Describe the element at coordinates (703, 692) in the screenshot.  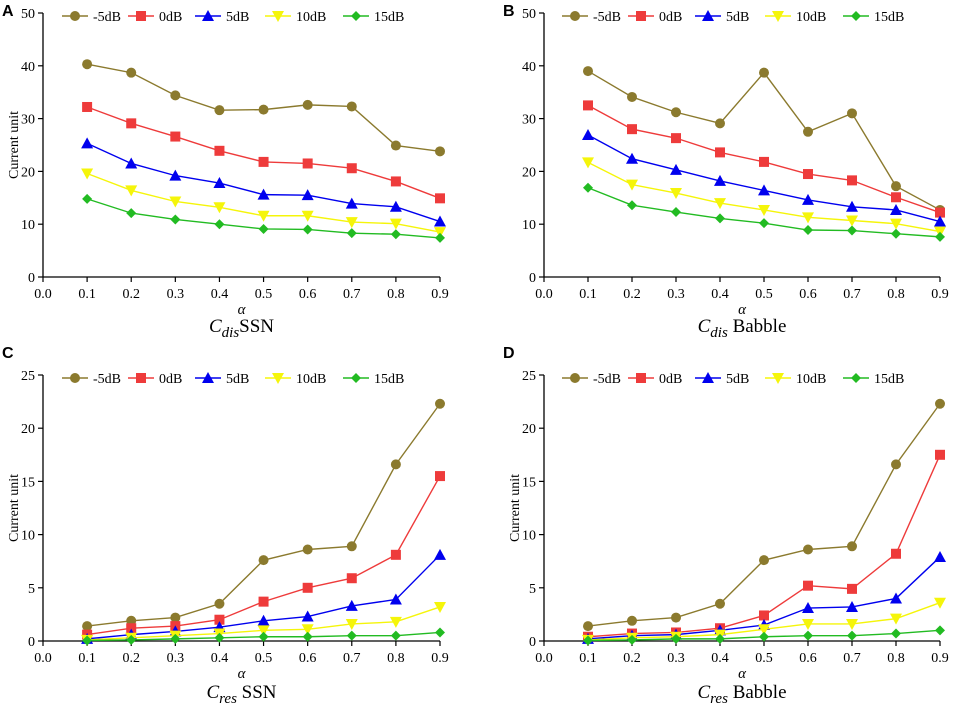
I see `caption-symbol: C` at that location.